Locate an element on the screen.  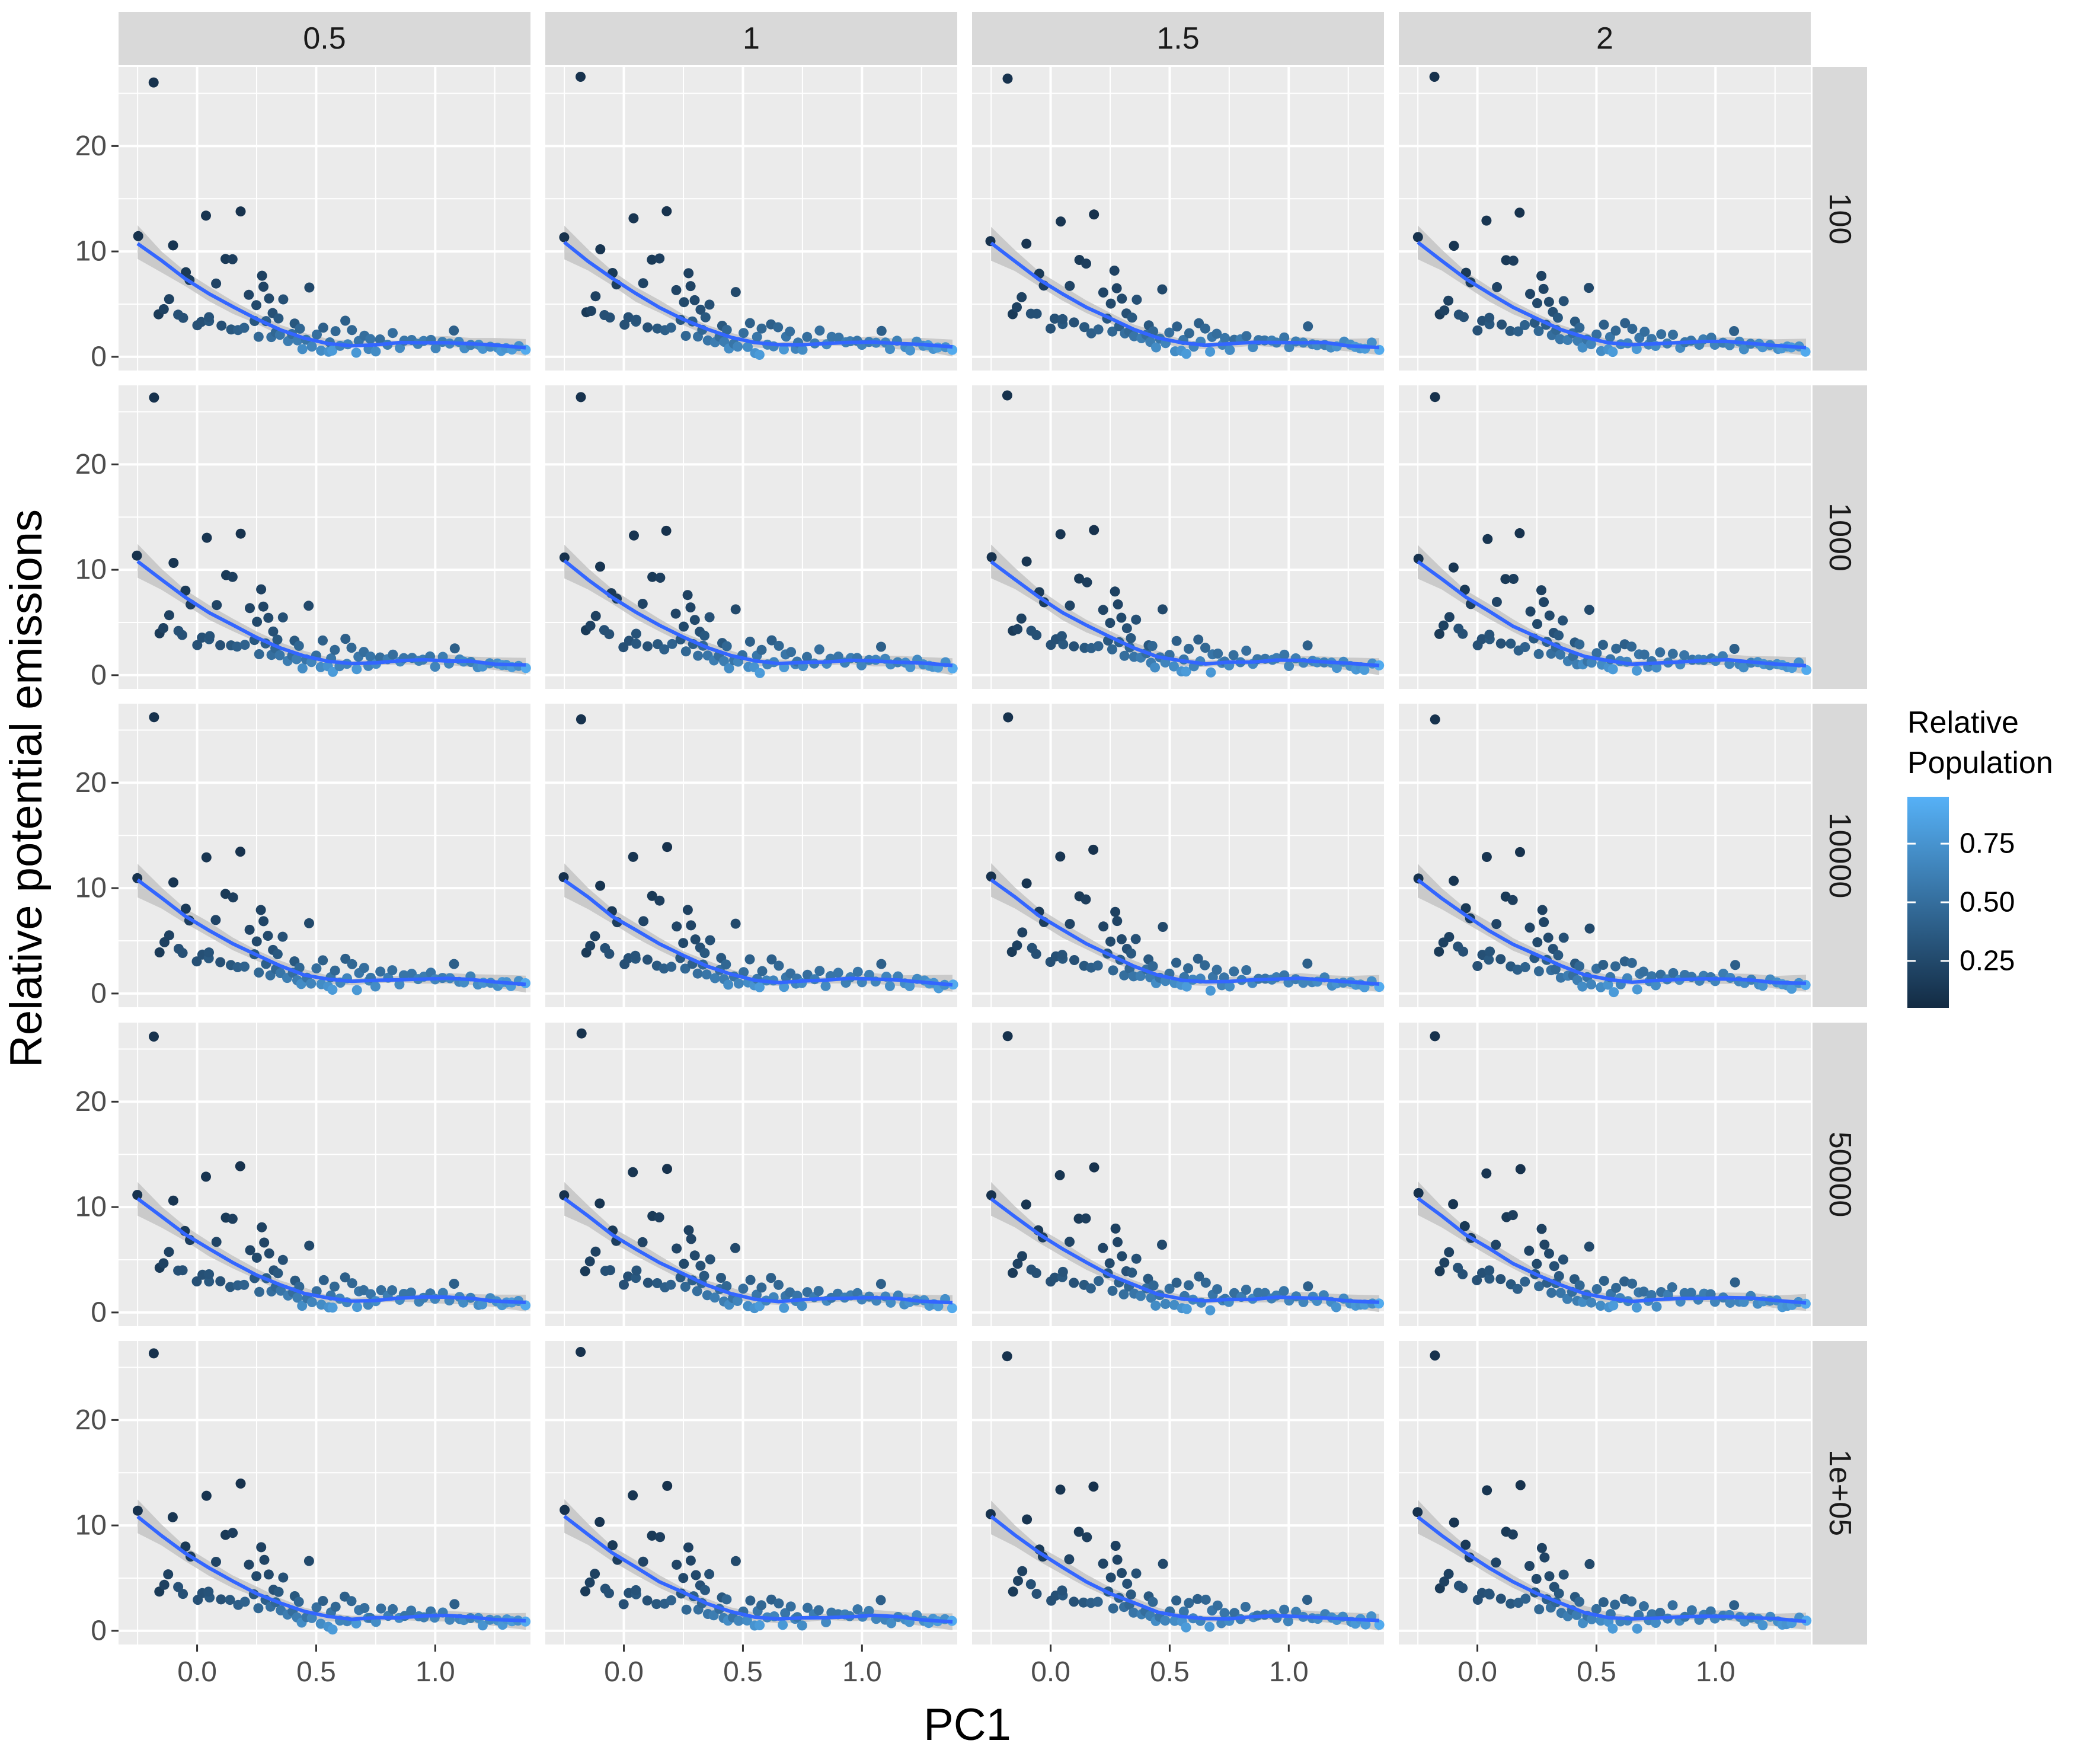
panel-background is located at coordinates (1178, 855).